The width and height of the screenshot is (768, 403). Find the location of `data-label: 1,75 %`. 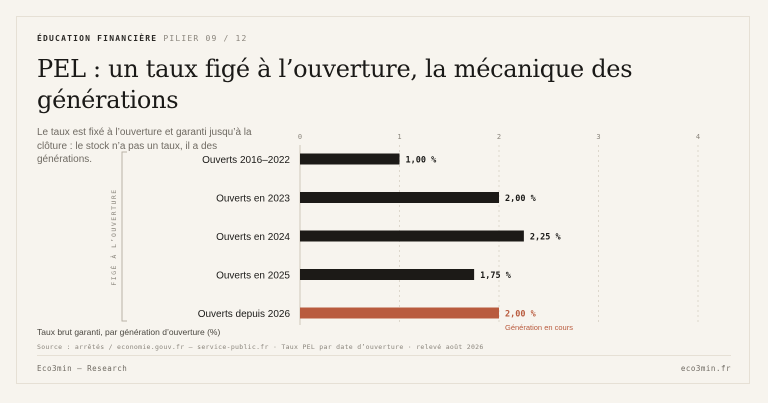

data-label: 1,75 % is located at coordinates (496, 276).